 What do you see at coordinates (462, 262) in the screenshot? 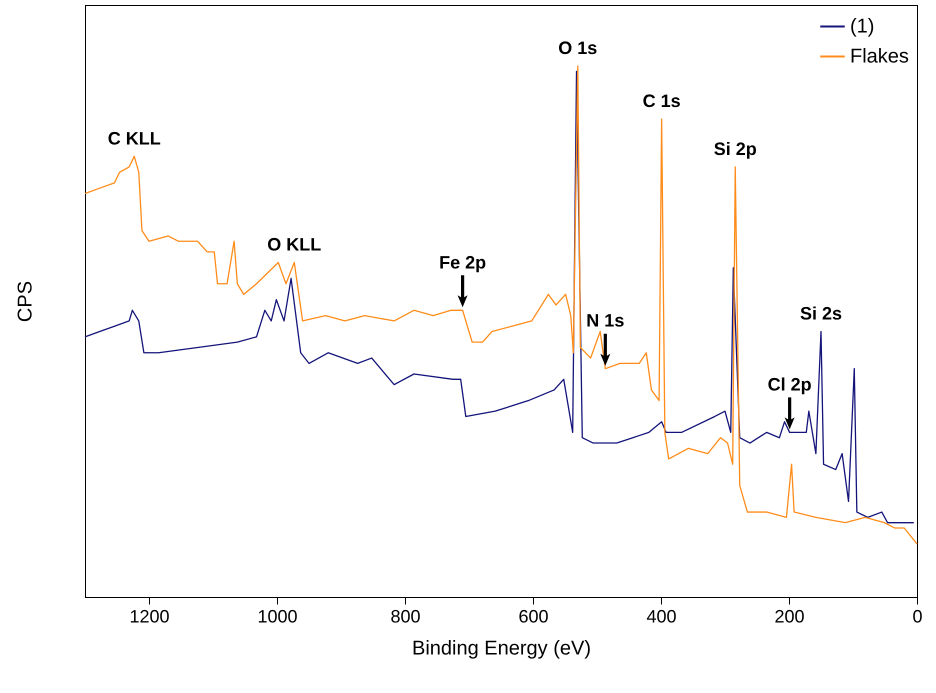
I see `annotation: Fe 2p` at bounding box center [462, 262].